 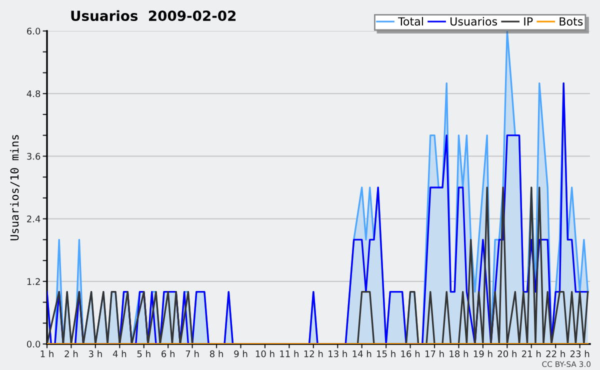 I want to click on y-axis-title: Usuarios/10 mins, so click(x=15, y=187).